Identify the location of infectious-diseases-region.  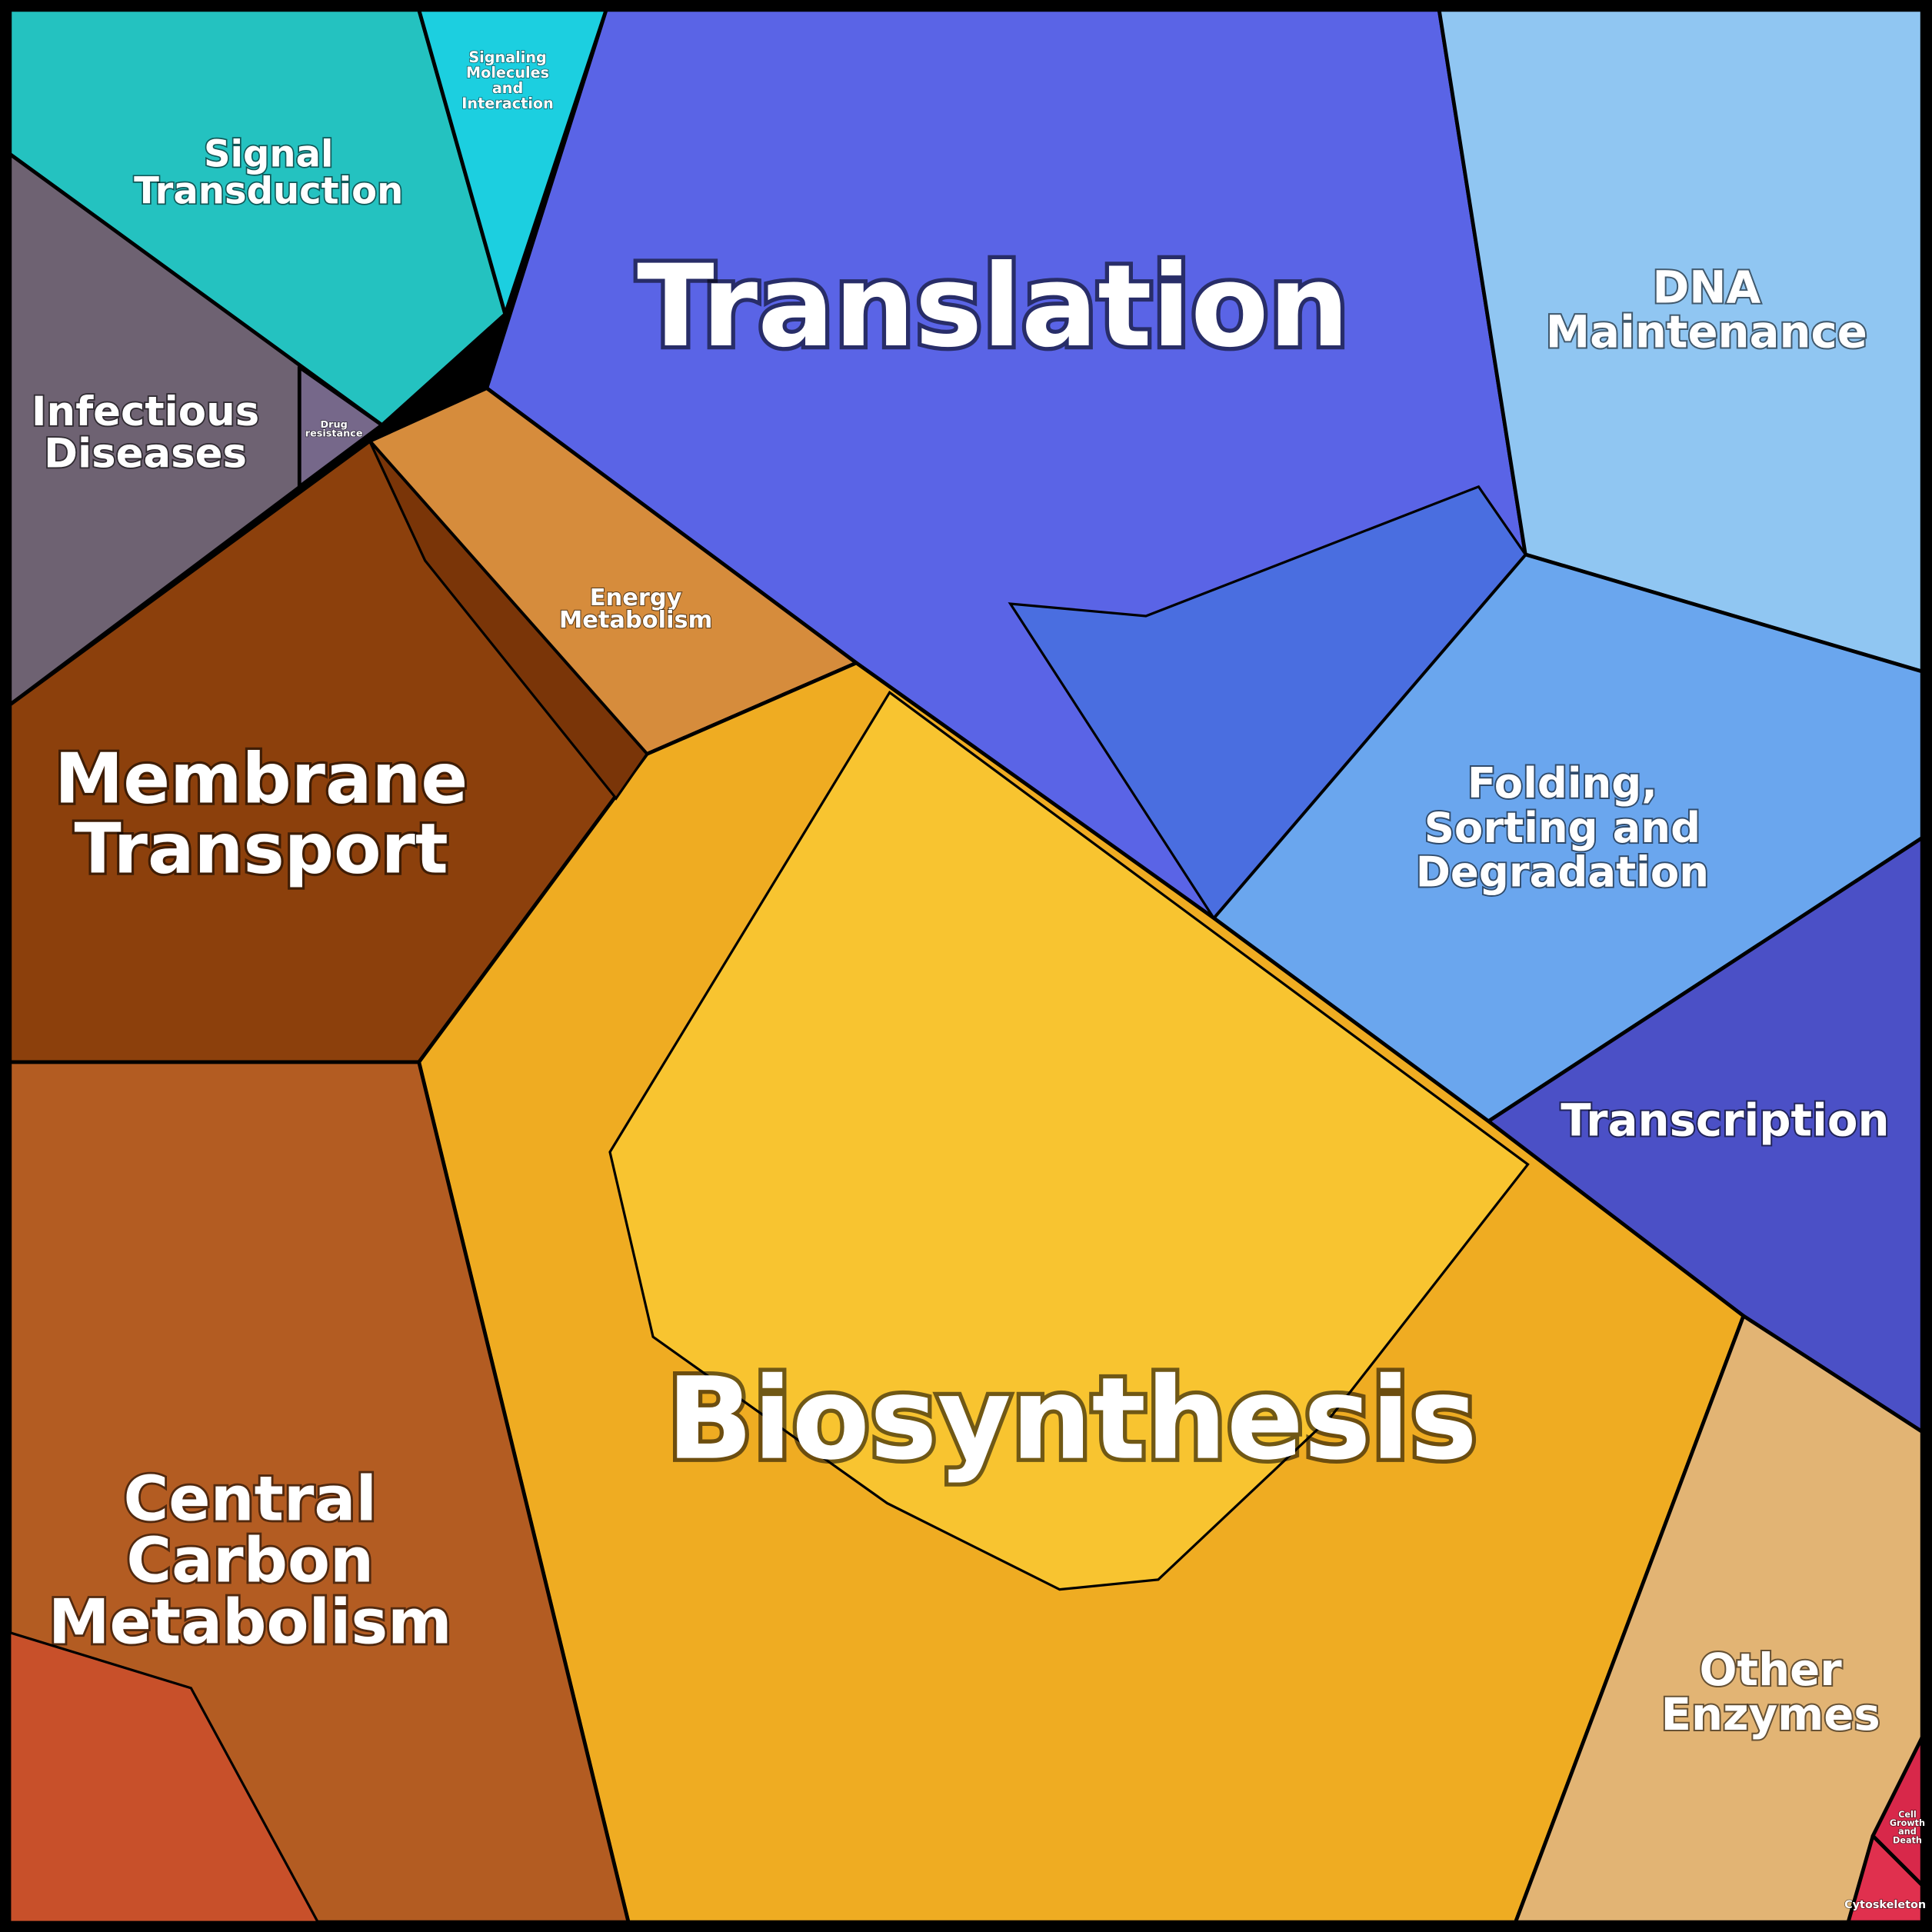
(196, 429).